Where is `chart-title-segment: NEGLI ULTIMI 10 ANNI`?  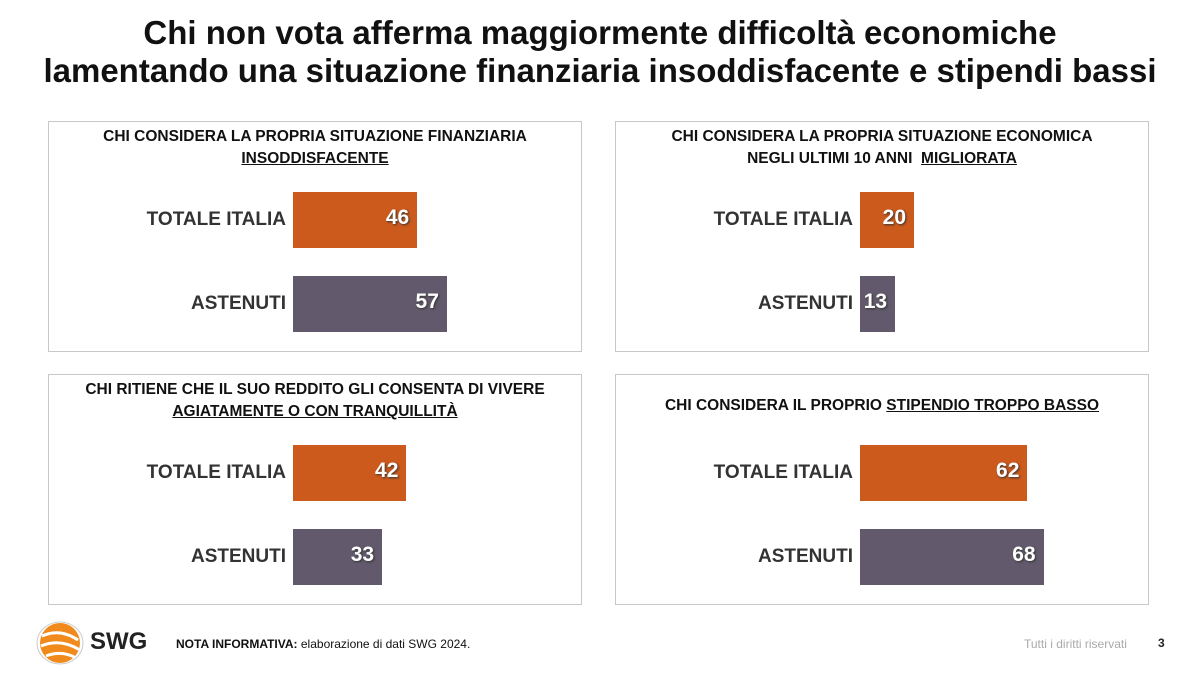 chart-title-segment: NEGLI ULTIMI 10 ANNI is located at coordinates (834, 158).